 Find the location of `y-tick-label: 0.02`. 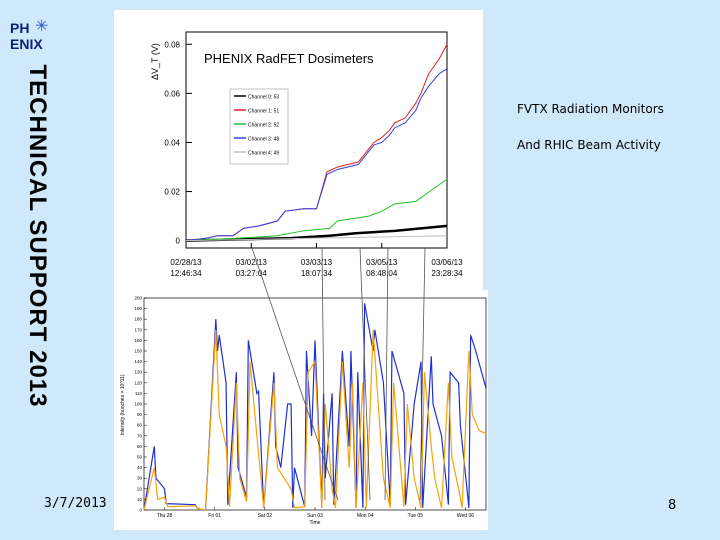

y-tick-label: 0.02 is located at coordinates (172, 192).